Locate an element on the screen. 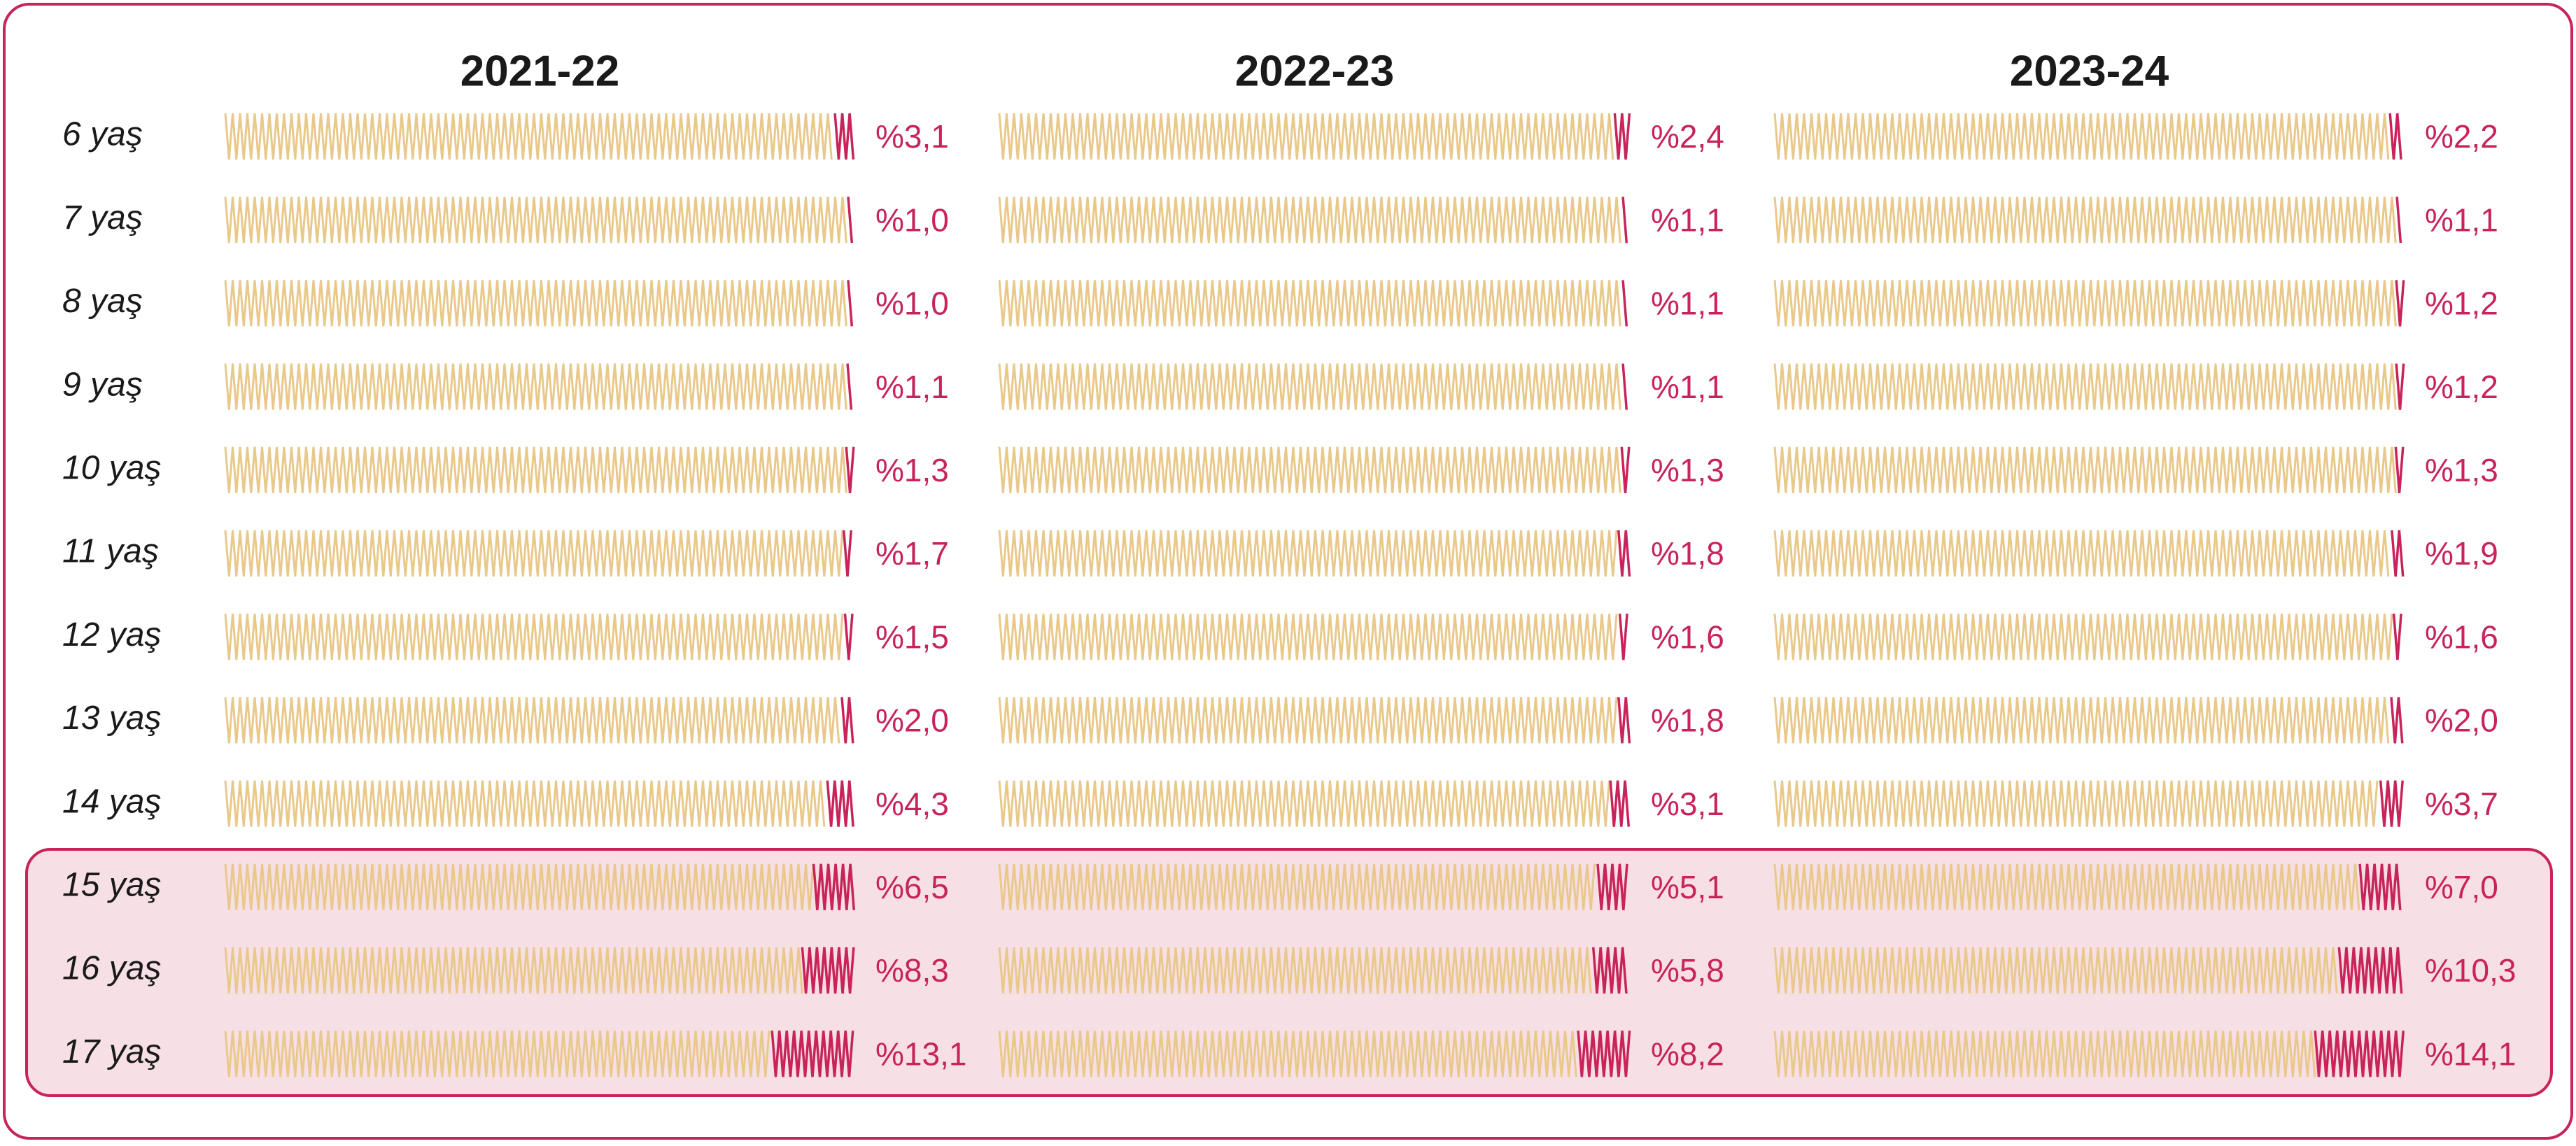 The height and width of the screenshot is (1146, 2576). row-label: 13 yaş is located at coordinates (111, 718).